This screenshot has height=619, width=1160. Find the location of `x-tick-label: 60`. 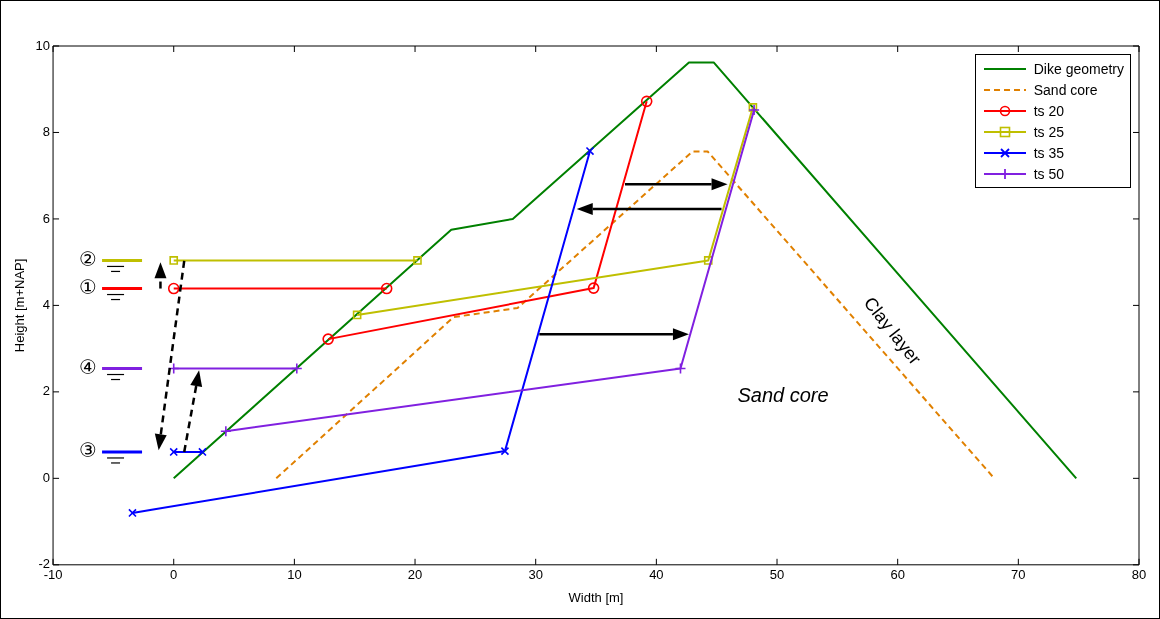

x-tick-label: 60 is located at coordinates (897, 575).